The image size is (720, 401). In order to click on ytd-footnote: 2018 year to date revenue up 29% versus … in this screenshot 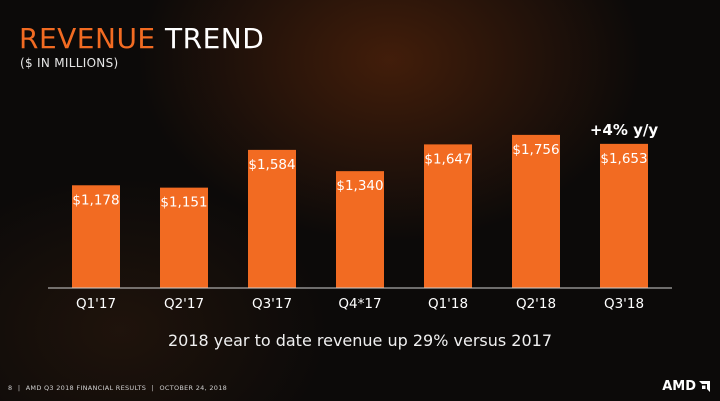, I will do `click(360, 340)`.